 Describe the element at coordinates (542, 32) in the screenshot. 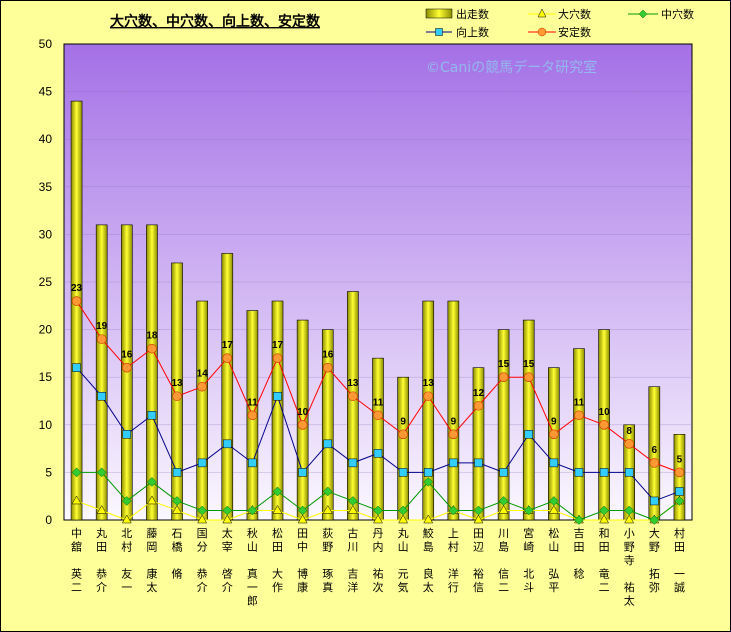

I see `legend-marker-安定数` at that location.